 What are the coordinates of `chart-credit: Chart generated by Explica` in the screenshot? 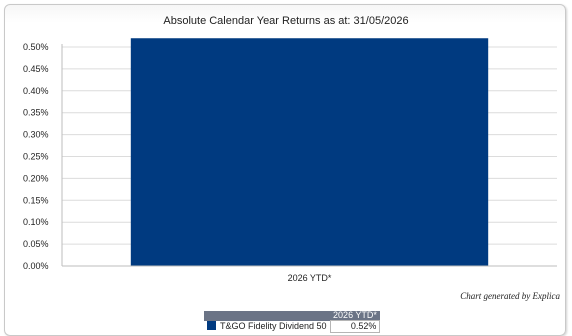 It's located at (510, 296).